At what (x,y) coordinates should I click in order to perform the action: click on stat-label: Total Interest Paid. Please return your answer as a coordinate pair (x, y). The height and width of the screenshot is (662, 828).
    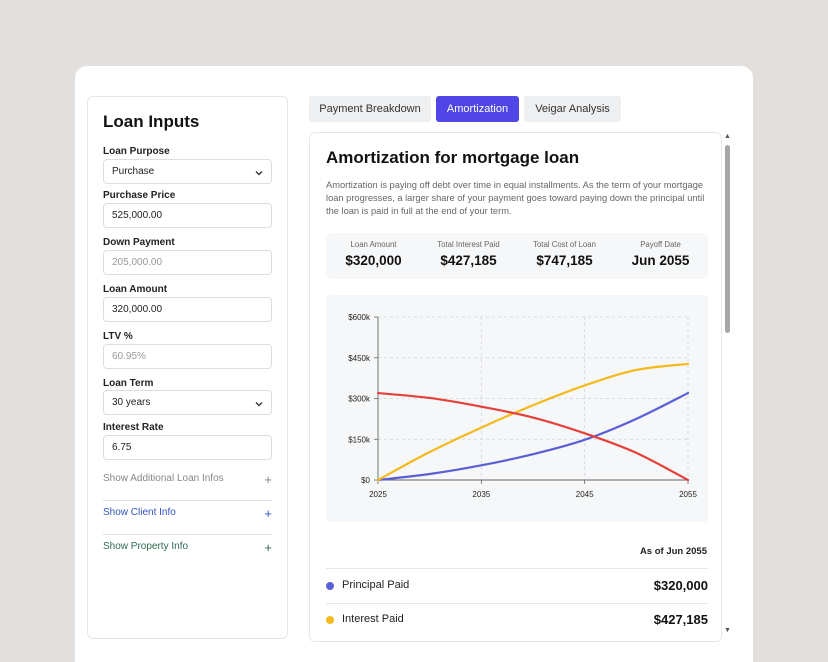
    Looking at the image, I should click on (468, 244).